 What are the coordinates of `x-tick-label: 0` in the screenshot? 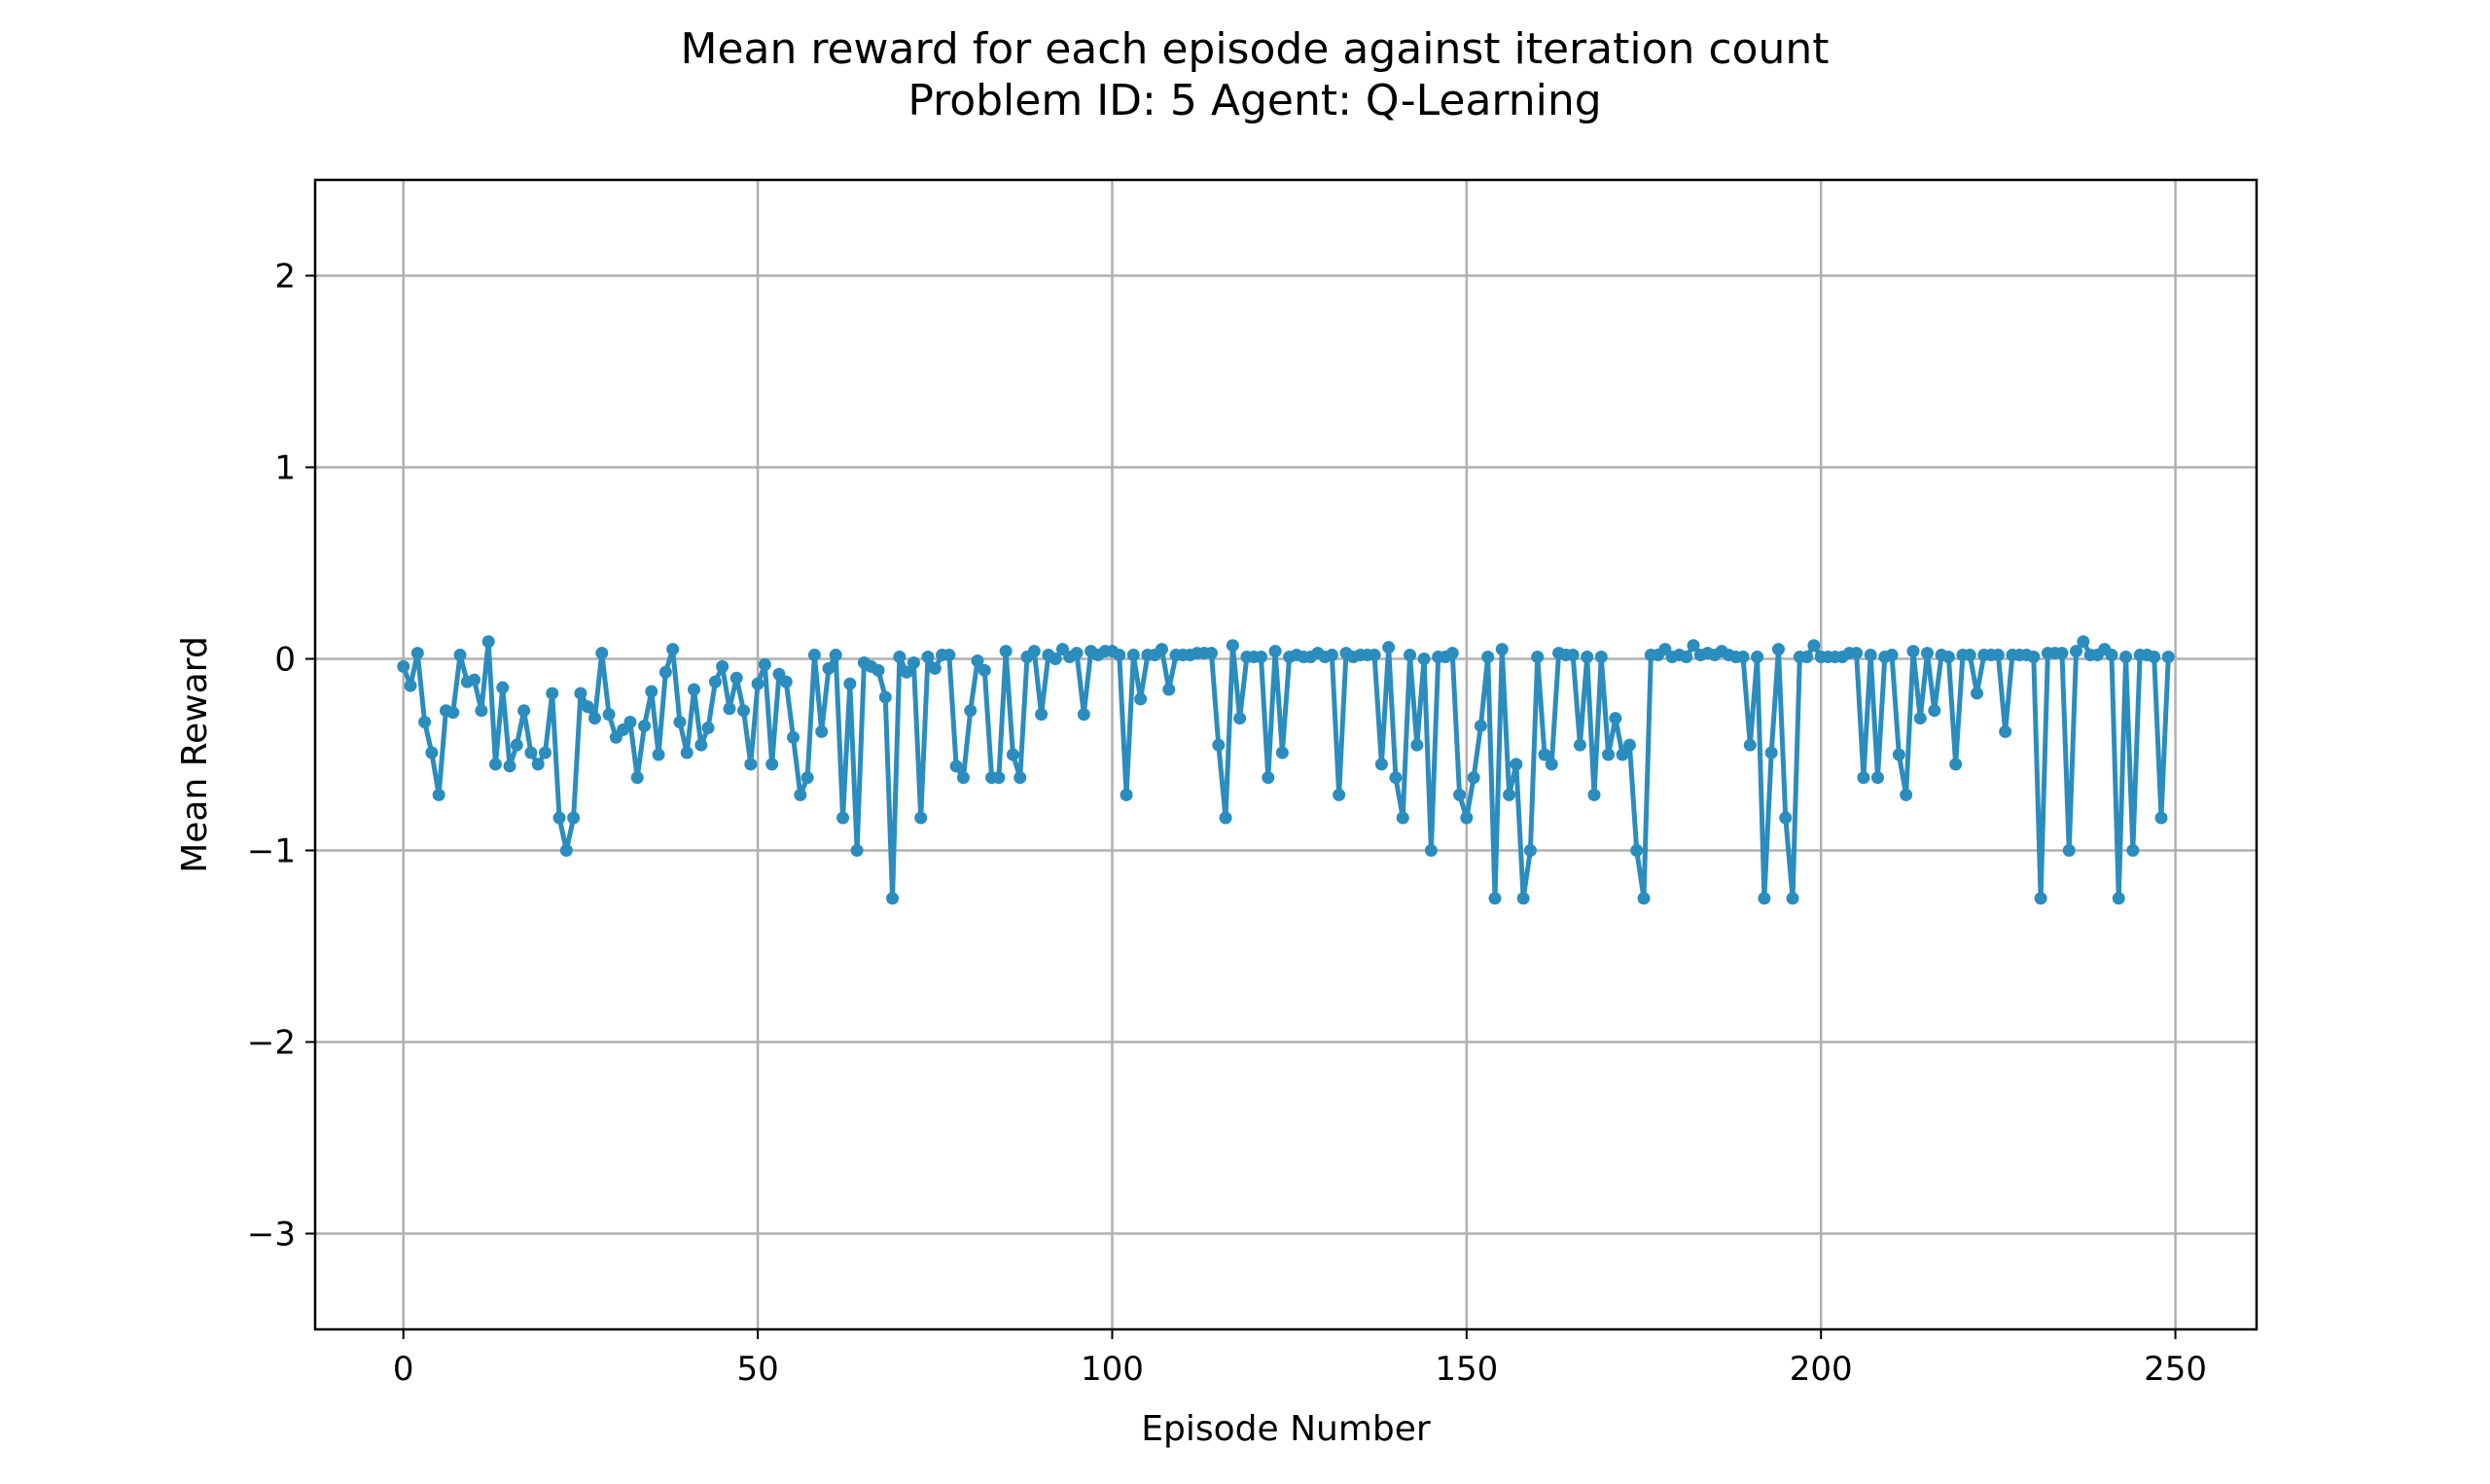 It's located at (403, 1370).